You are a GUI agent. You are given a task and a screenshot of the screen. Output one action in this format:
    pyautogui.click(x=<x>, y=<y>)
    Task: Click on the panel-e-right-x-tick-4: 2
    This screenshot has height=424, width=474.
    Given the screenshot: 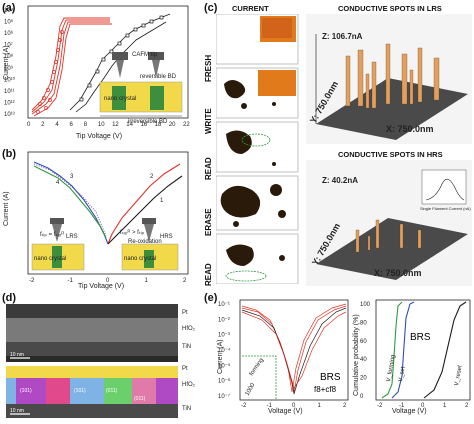 What is the action you would take?
    pyautogui.click(x=467, y=406)
    